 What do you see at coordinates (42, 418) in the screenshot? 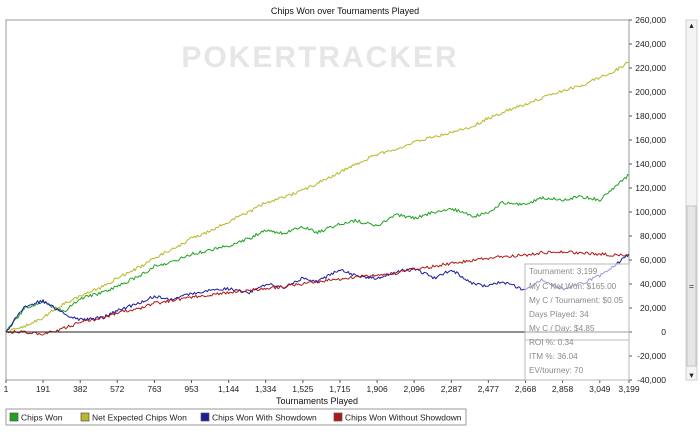
I see `legend-label: Chips Won` at bounding box center [42, 418].